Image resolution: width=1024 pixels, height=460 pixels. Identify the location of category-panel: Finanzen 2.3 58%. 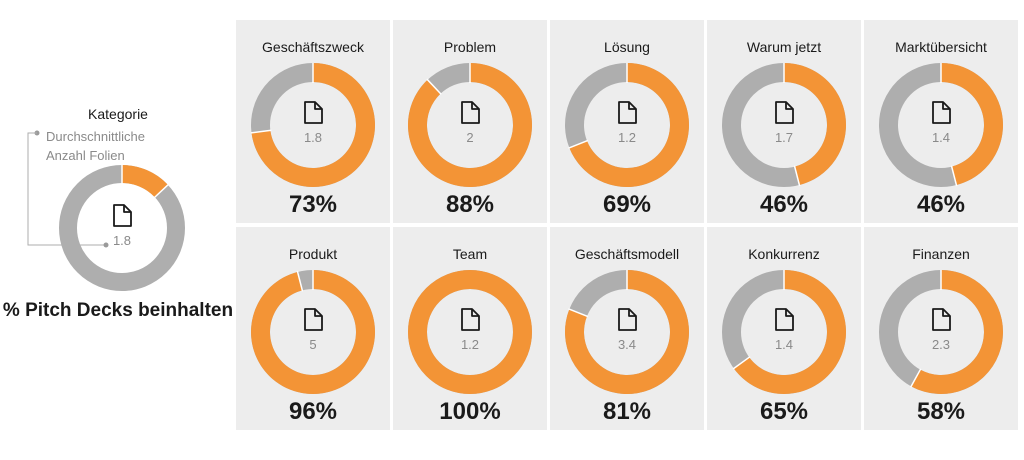
(941, 328).